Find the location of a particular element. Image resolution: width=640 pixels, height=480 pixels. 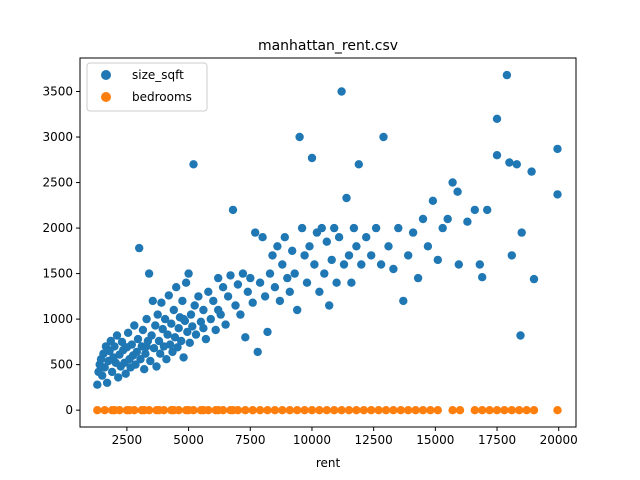

x-tick-label-2500: 2500 is located at coordinates (127, 440).